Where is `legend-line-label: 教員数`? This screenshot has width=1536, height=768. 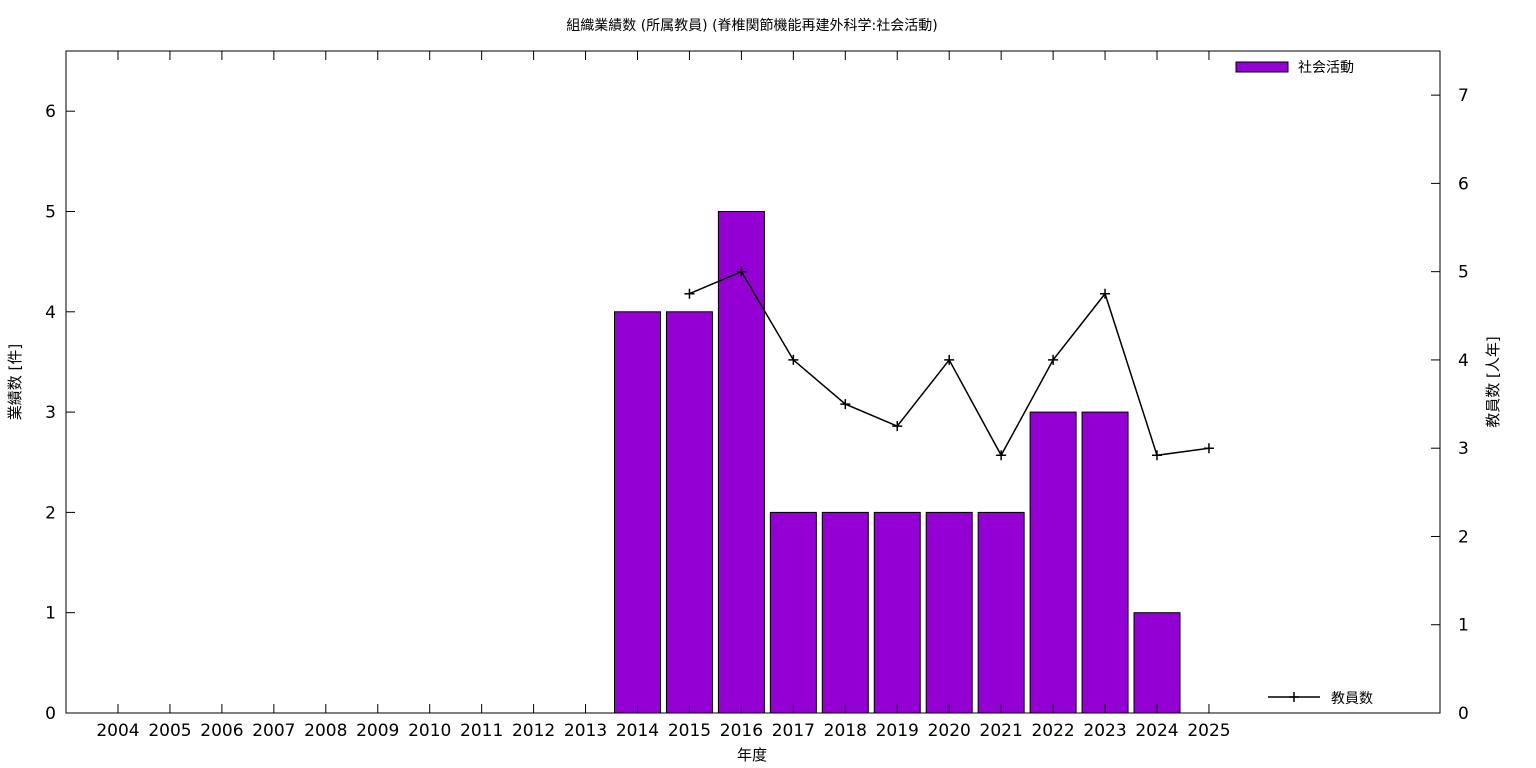 legend-line-label: 教員数 is located at coordinates (1352, 699).